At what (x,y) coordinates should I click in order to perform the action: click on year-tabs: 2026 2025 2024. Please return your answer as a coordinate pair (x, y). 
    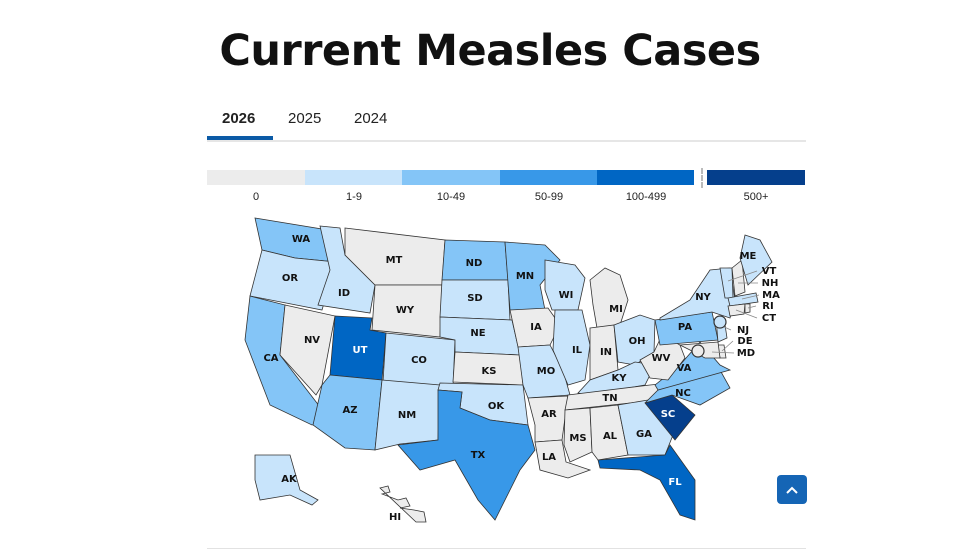
    Looking at the image, I should click on (506, 125).